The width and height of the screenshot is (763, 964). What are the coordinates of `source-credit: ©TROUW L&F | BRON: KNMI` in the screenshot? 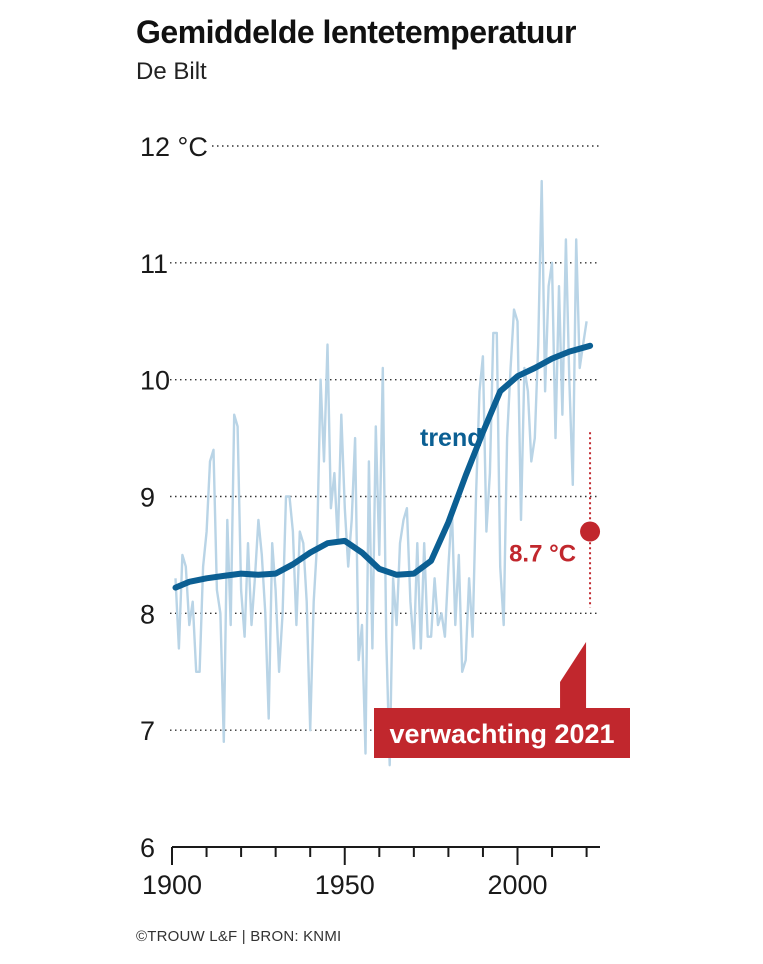 It's located at (239, 936).